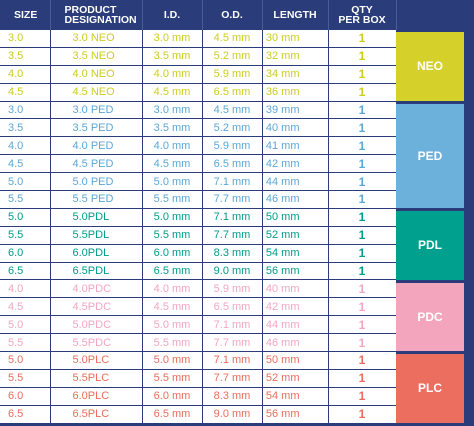 Image resolution: width=474 pixels, height=426 pixels. Describe the element at coordinates (198, 74) in the screenshot. I see `table-row: 4.0 4.0 NEO 4.0 mm 5.9 mm 34 mm 1` at that location.